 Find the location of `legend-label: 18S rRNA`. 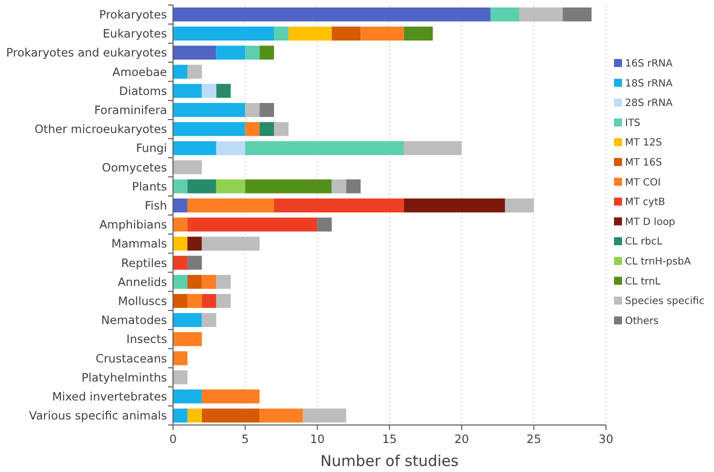

legend-label: 18S rRNA is located at coordinates (649, 84).